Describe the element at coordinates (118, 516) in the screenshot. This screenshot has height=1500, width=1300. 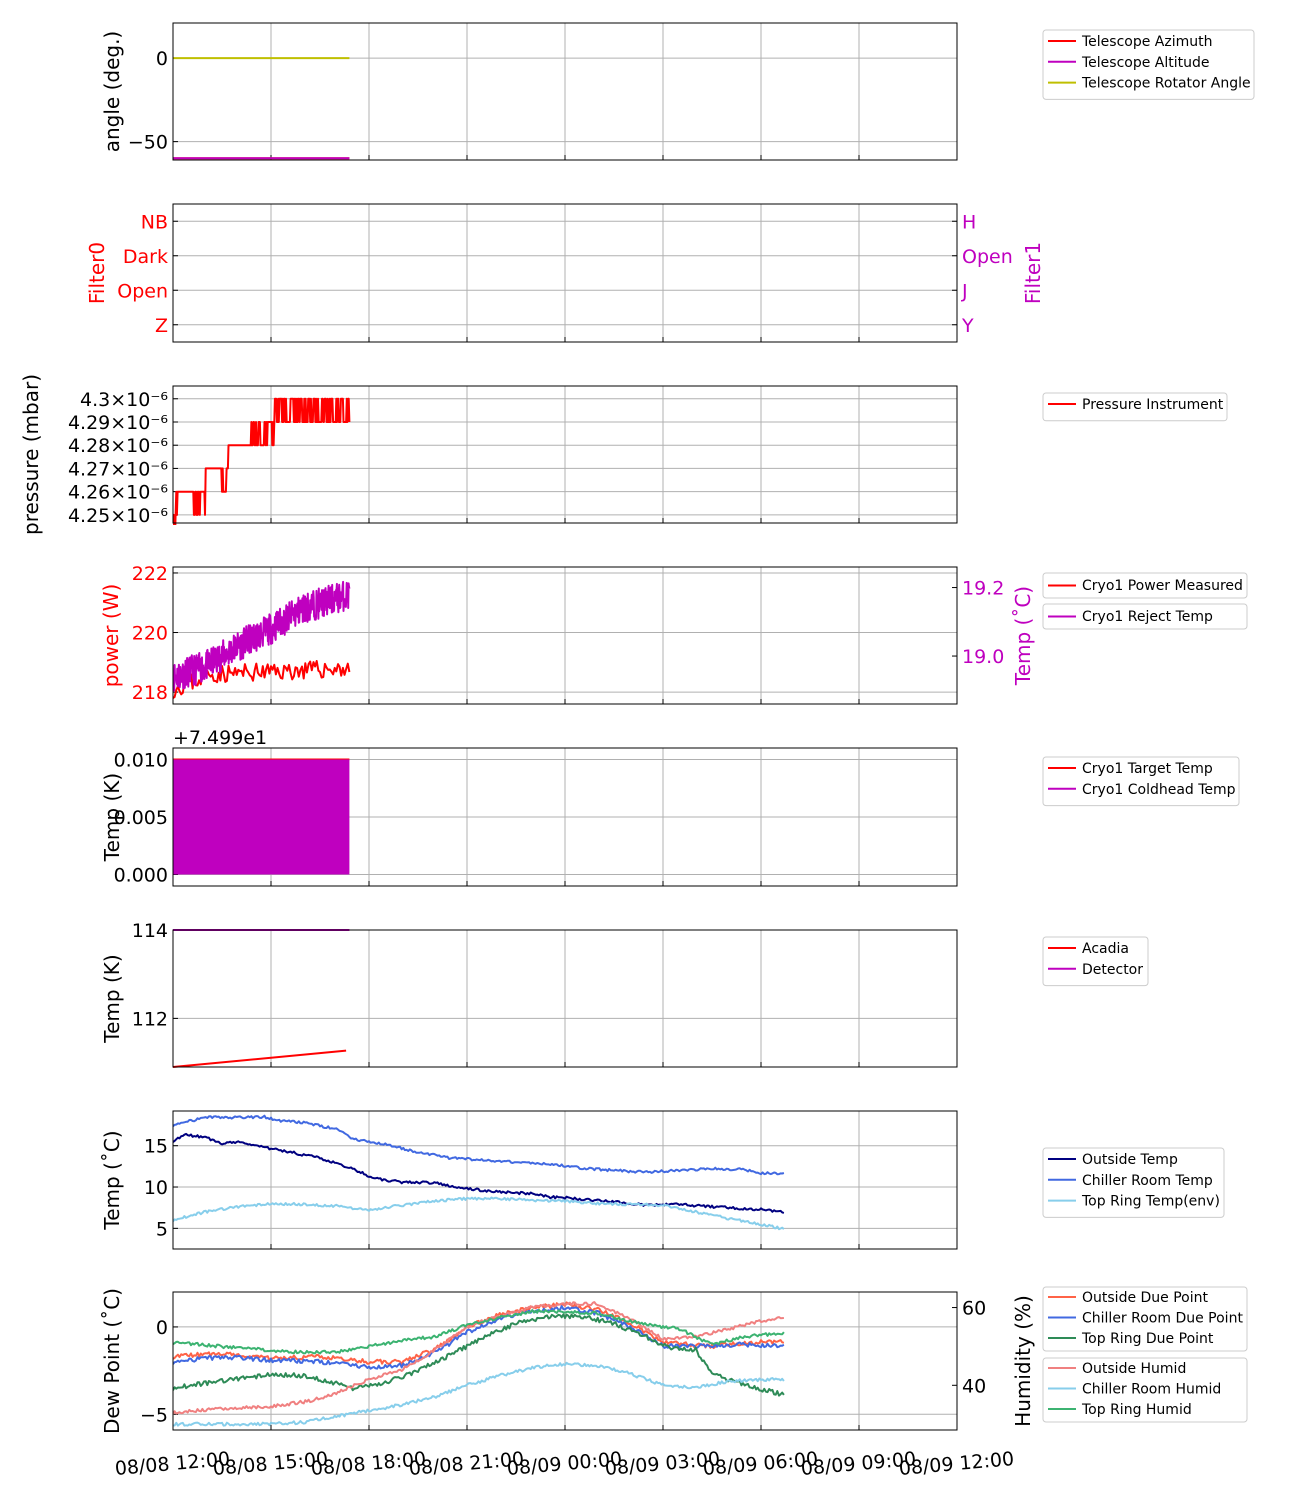
I see `y-tick-label: 4.25×10⁻⁶` at that location.